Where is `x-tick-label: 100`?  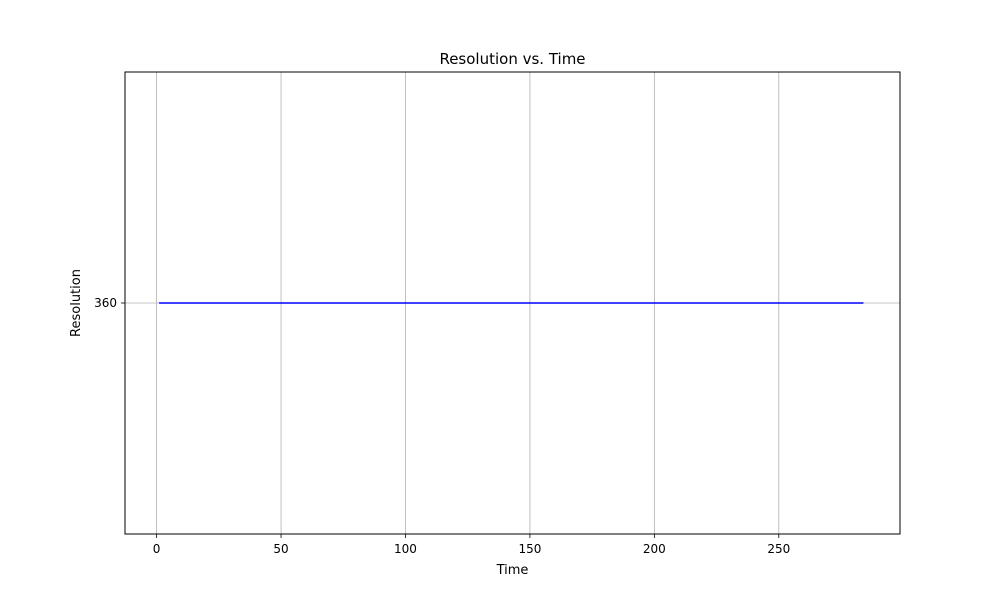
x-tick-label: 100 is located at coordinates (405, 549).